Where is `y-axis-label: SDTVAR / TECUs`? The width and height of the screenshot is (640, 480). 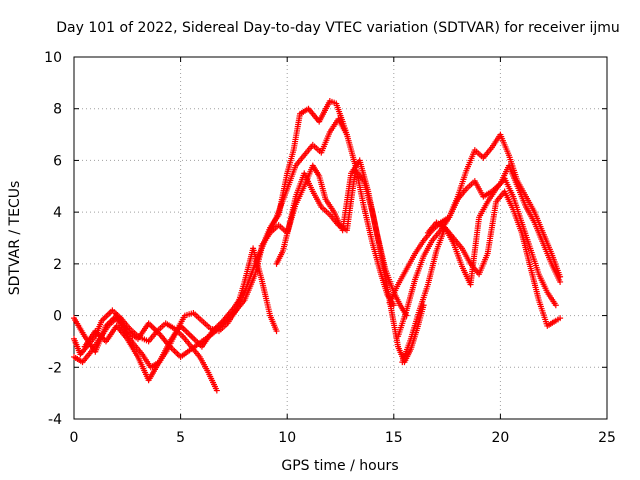
y-axis-label: SDTVAR / TECUs is located at coordinates (15, 238).